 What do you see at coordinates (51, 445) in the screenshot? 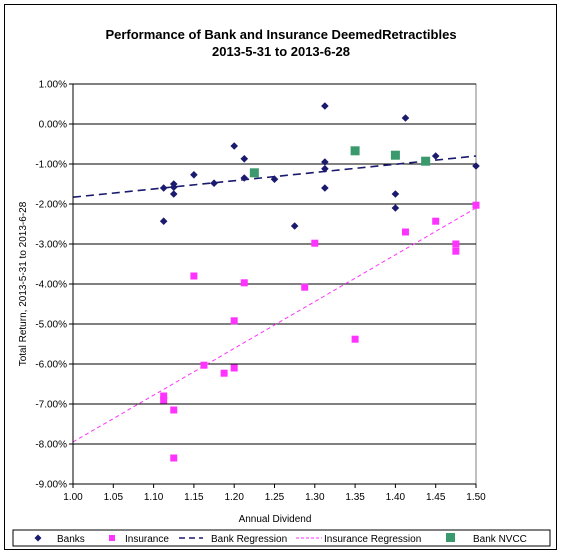
I see `y-tick-label: -8.00%` at bounding box center [51, 445].